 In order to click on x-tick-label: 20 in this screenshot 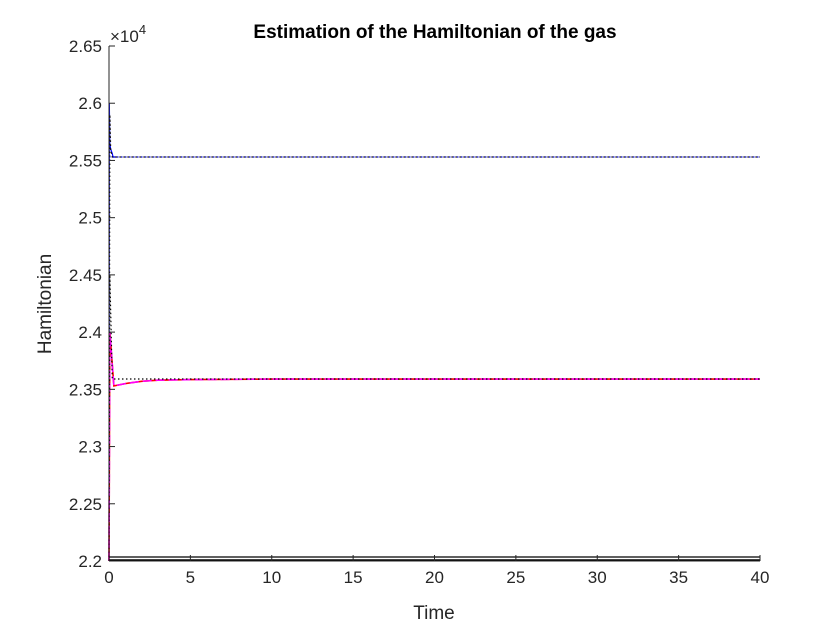, I will do `click(434, 577)`.